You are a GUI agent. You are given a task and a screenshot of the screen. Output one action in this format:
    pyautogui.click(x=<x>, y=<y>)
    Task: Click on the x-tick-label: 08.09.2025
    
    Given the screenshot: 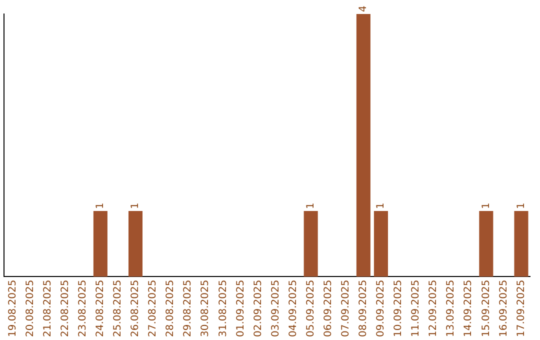 What is the action you would take?
    pyautogui.click(x=364, y=309)
    